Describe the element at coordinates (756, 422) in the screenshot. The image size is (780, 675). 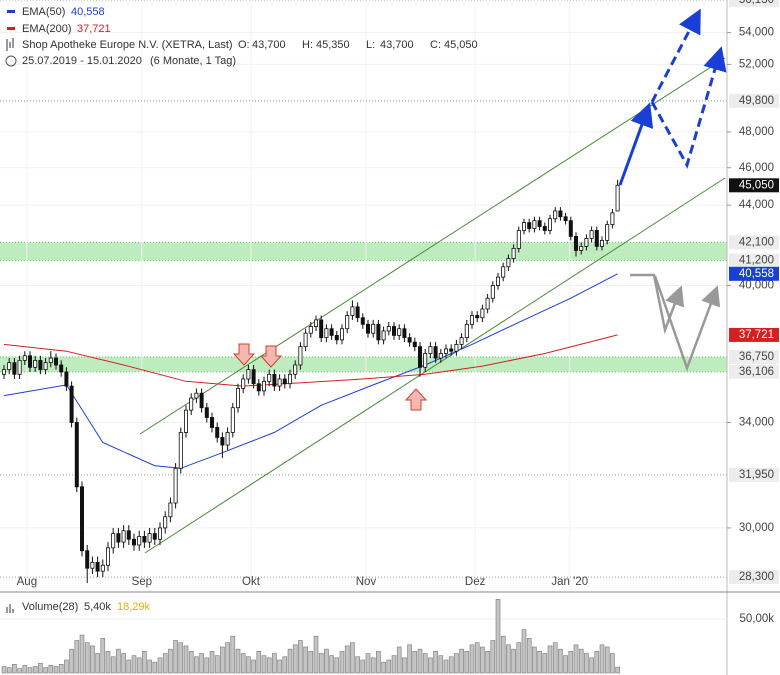
I see `y-tick-label: 34,000` at that location.